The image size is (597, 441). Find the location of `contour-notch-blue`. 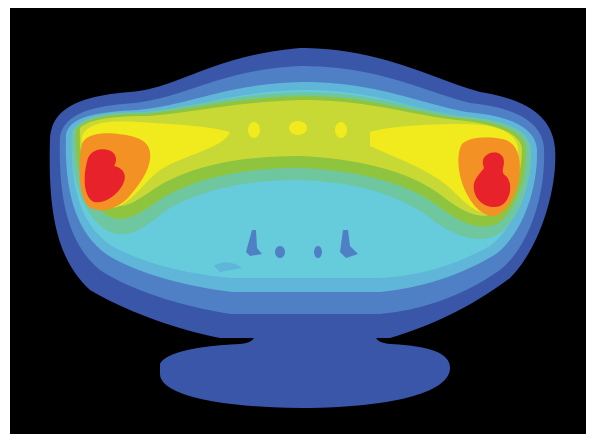

contour-notch-blue is located at coordinates (228, 267).